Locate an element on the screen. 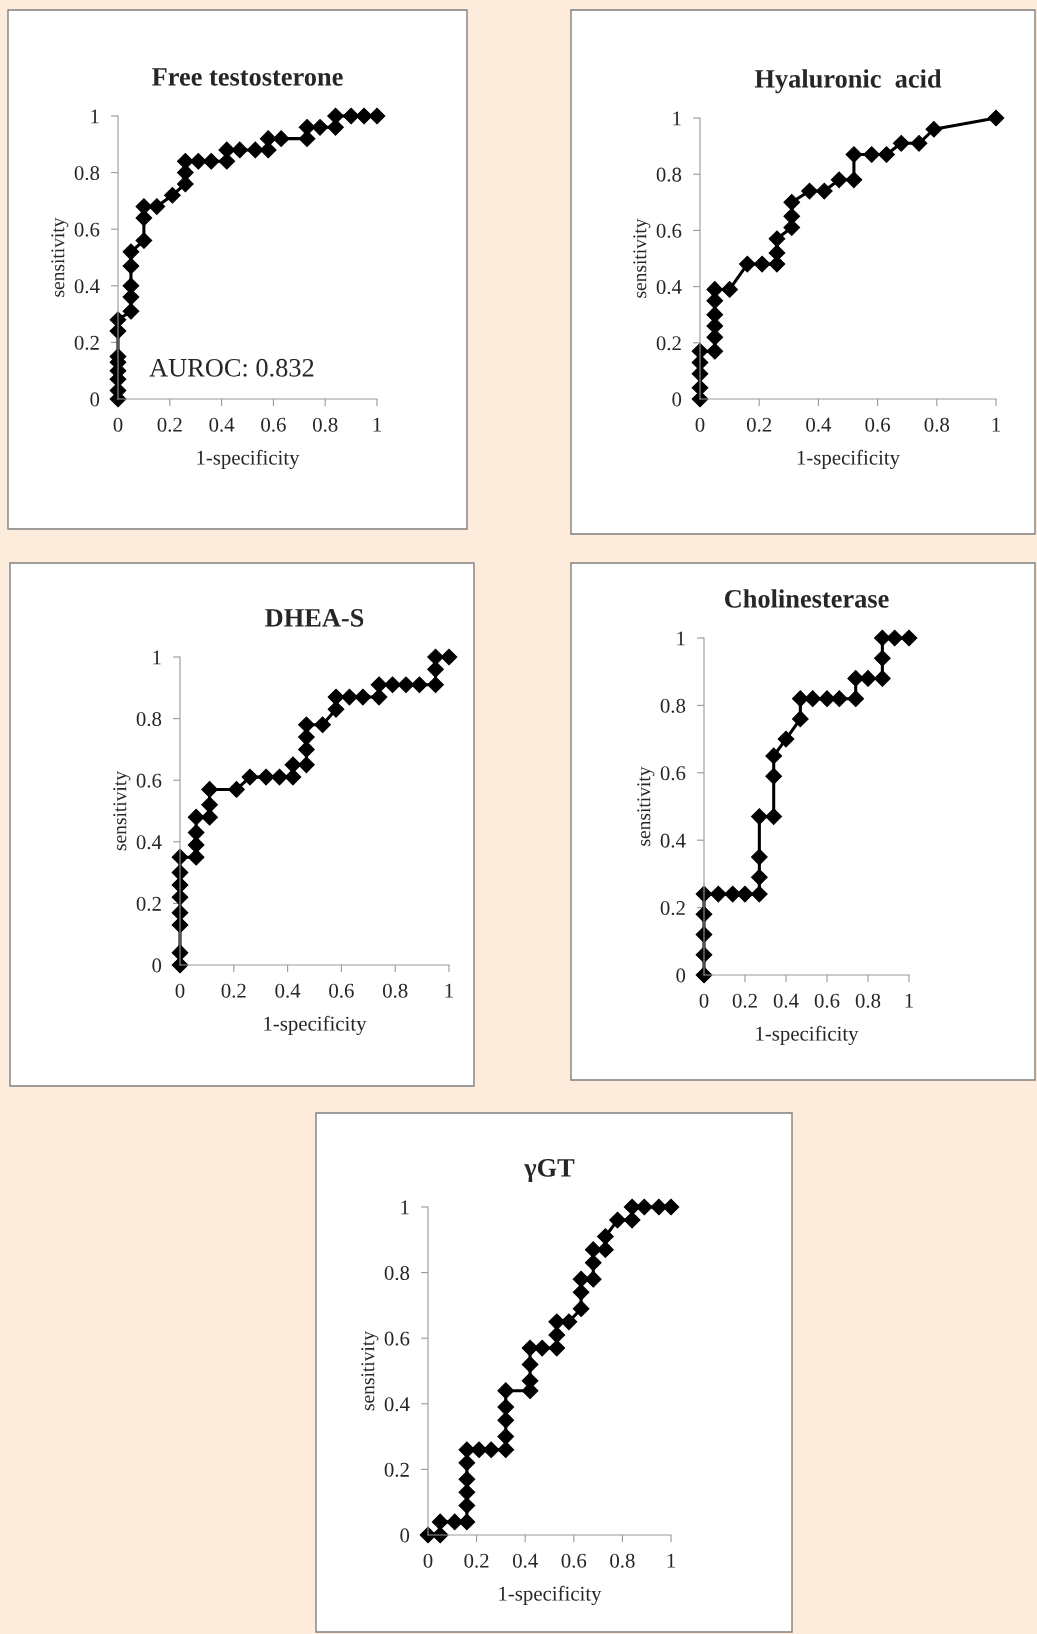 This screenshot has height=1634, width=1037. chart-title: DHEA-S is located at coordinates (314, 617).